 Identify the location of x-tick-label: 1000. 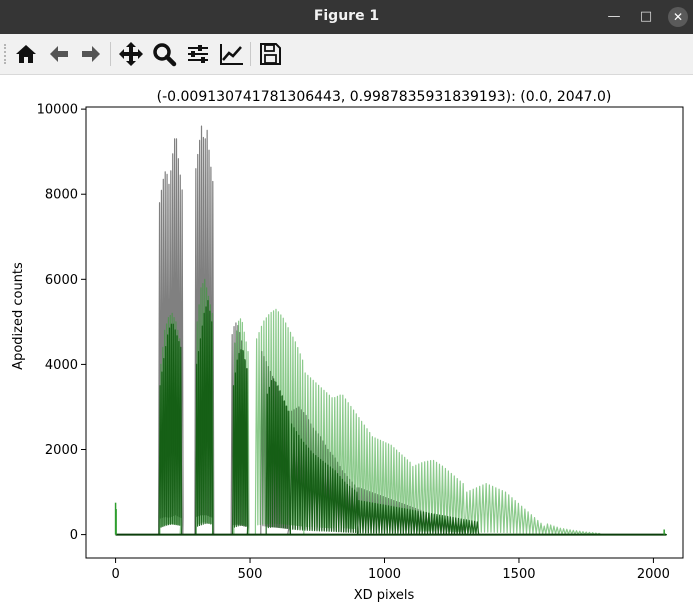
(384, 574).